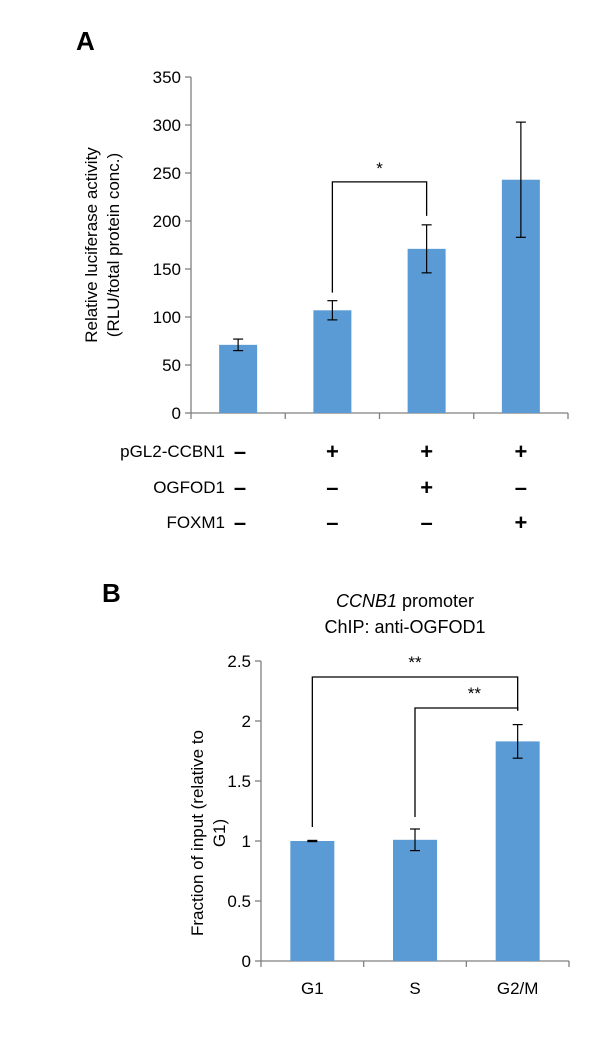  Describe the element at coordinates (172, 451) in the screenshot. I see `panel-a-condition-label: pGL2-CCBN1` at that location.